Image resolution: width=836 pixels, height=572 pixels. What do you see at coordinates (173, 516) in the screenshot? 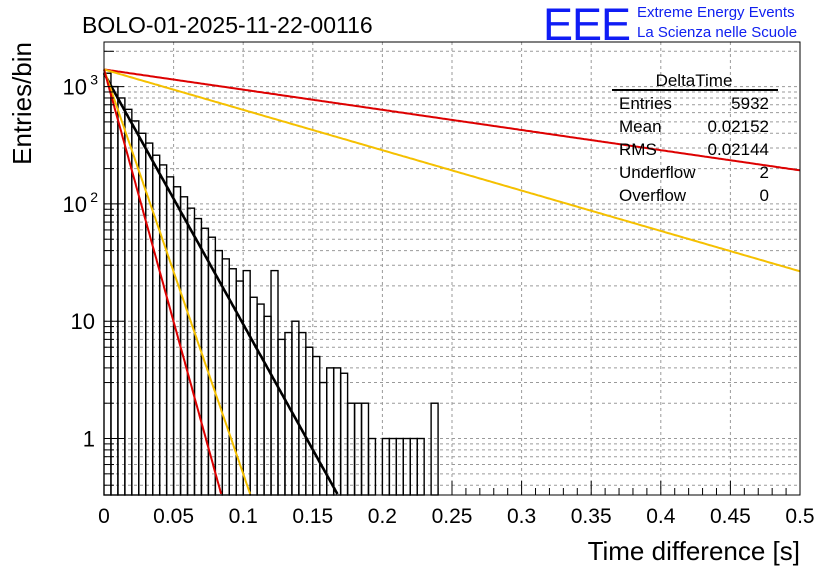
I see `x-tick-label: 0.05` at bounding box center [173, 516].